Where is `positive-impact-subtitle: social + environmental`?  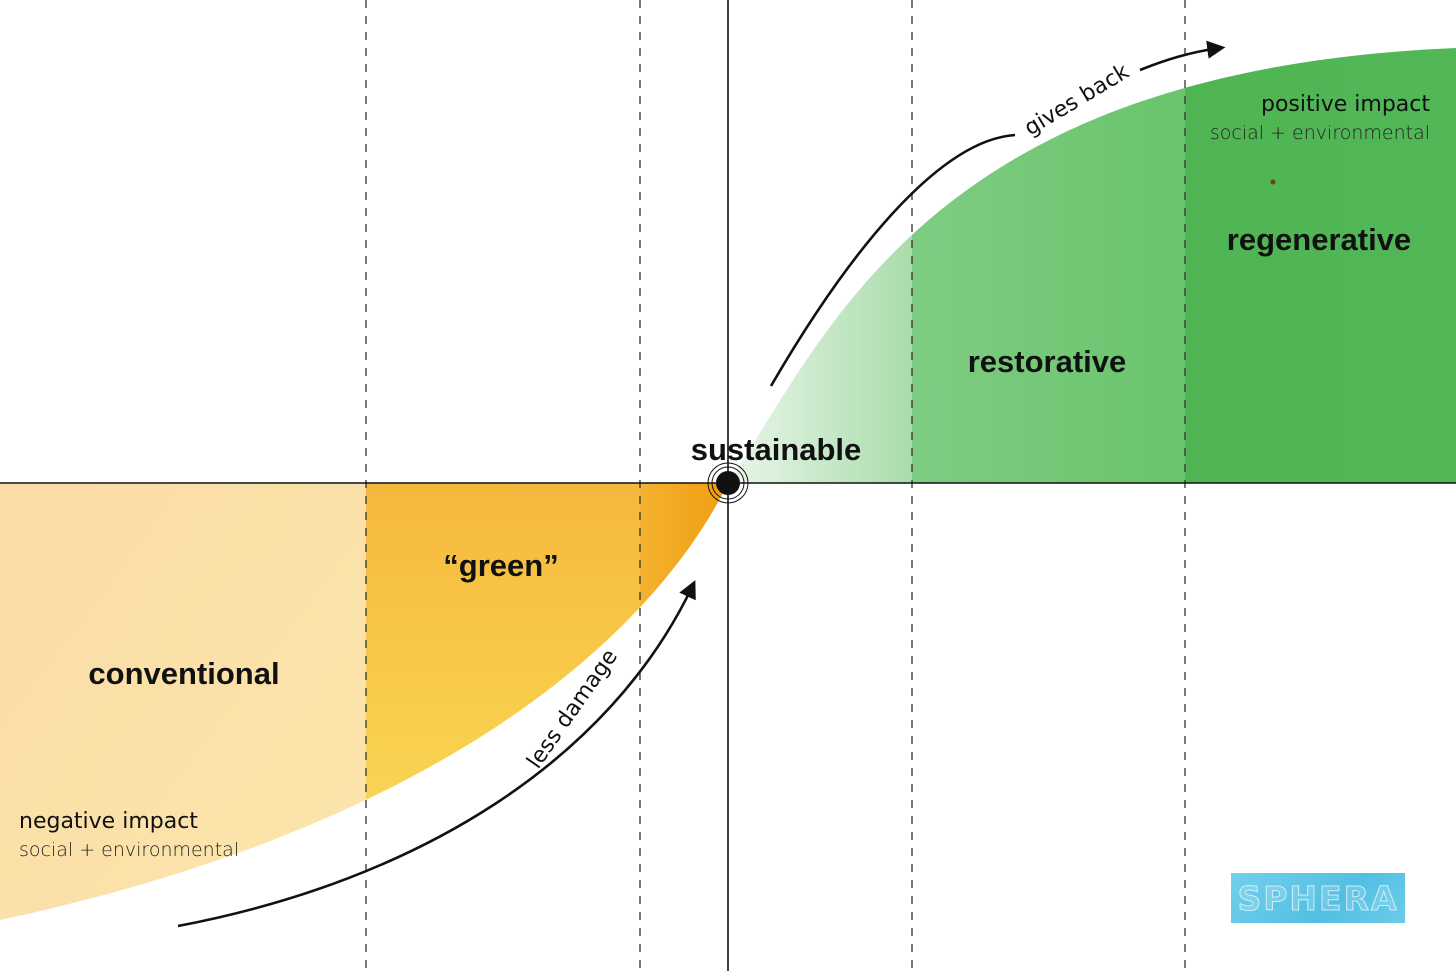
positive-impact-subtitle: social + environmental is located at coordinates (1320, 133).